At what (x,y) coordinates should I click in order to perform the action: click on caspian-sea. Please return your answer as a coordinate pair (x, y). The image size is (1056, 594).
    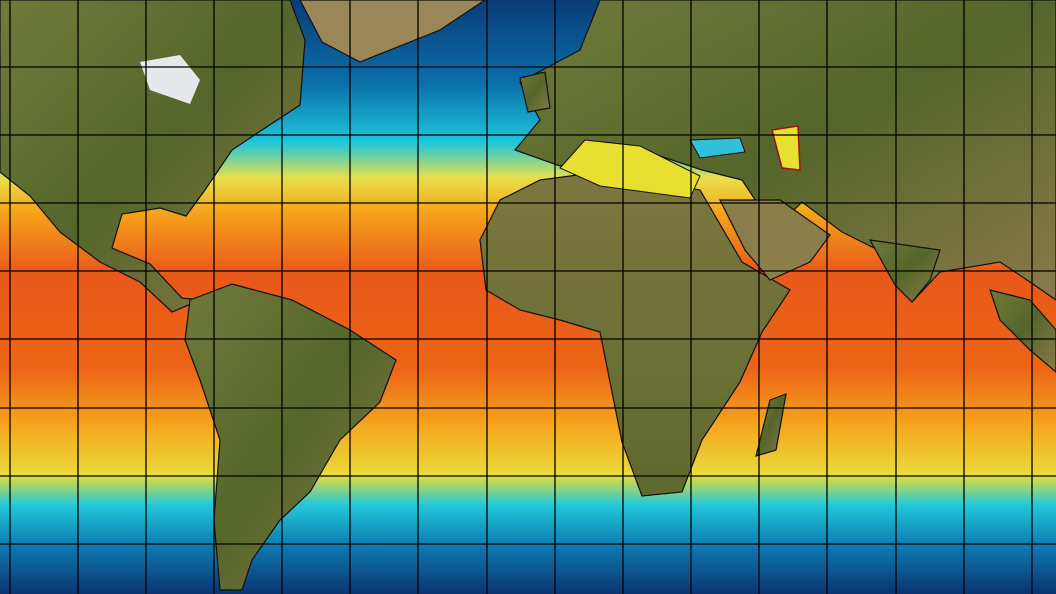
    Looking at the image, I should click on (786, 148).